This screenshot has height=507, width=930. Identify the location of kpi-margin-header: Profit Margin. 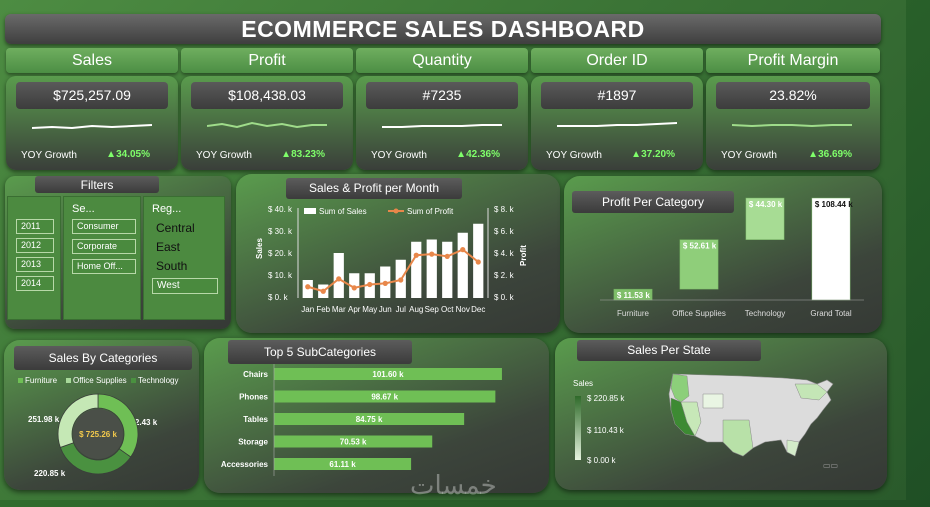
(793, 60).